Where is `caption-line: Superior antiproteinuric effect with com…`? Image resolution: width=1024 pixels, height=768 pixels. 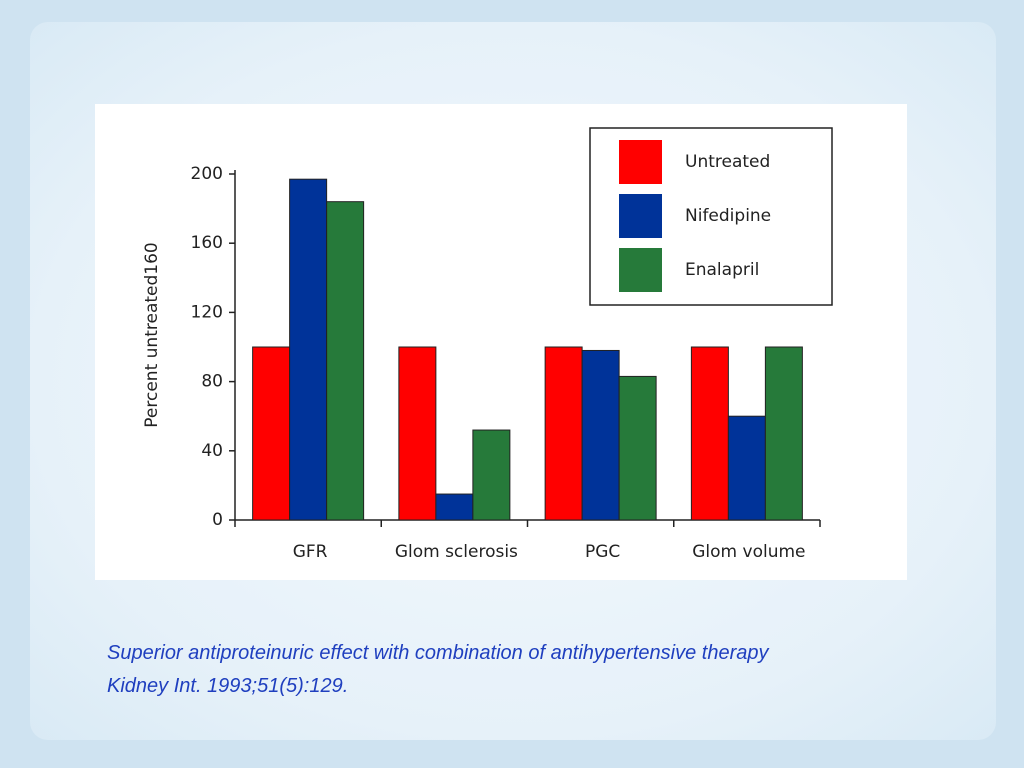 caption-line: Superior antiproteinuric effect with com… is located at coordinates (438, 653).